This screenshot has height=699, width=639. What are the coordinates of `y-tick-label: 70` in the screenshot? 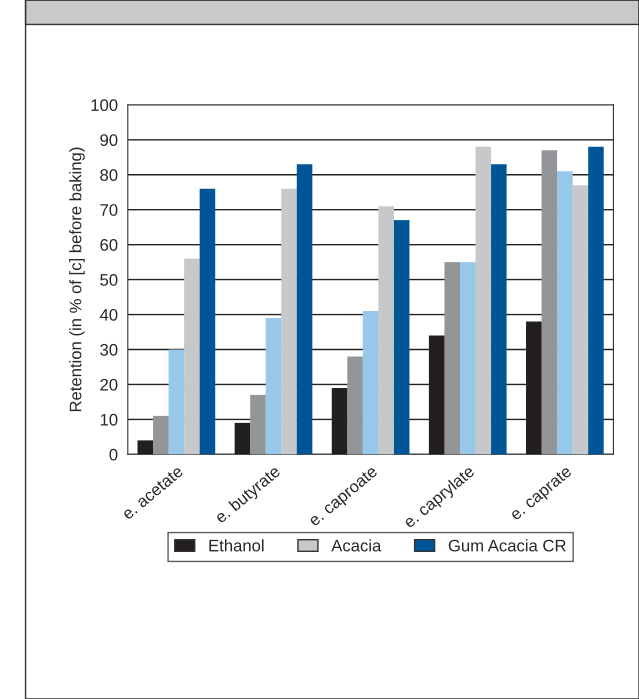 It's located at (109, 210).